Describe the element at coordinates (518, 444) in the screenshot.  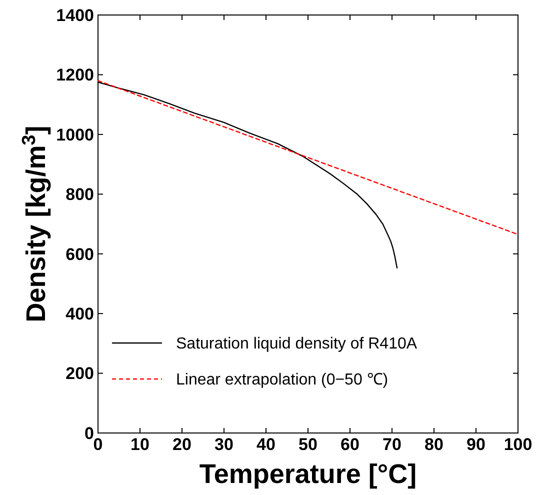
I see `x-tick-label: 100` at that location.